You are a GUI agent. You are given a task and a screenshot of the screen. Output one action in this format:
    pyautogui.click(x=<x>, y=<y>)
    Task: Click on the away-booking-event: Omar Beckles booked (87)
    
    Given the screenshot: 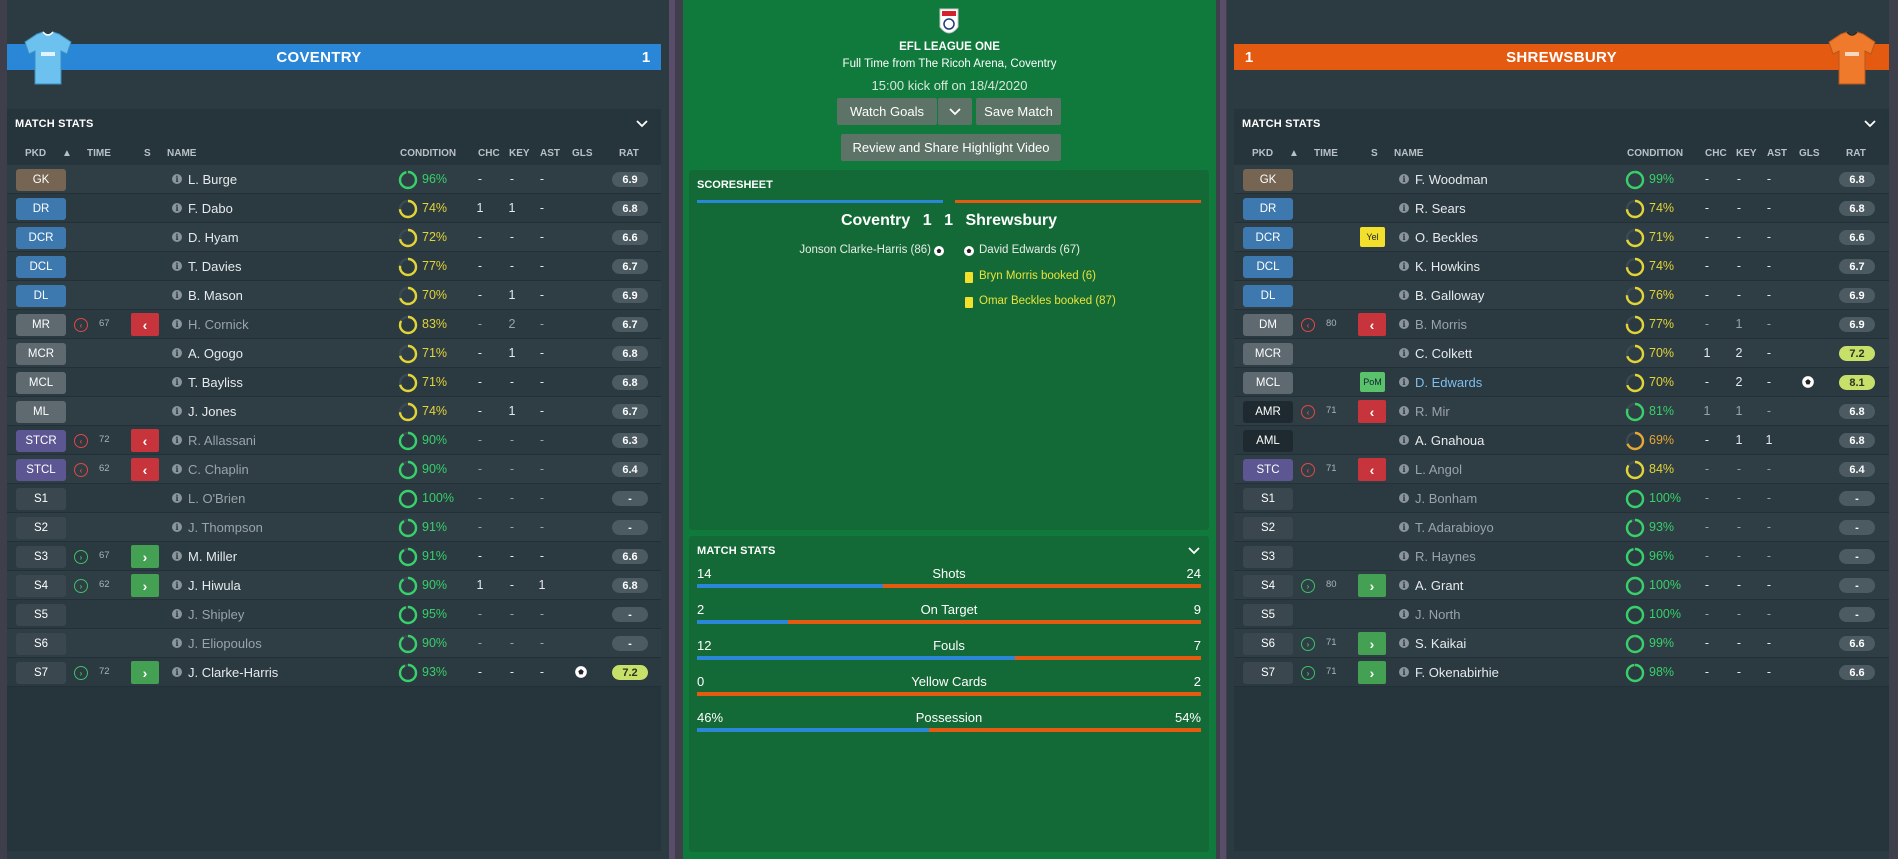 What is the action you would take?
    pyautogui.click(x=1047, y=301)
    